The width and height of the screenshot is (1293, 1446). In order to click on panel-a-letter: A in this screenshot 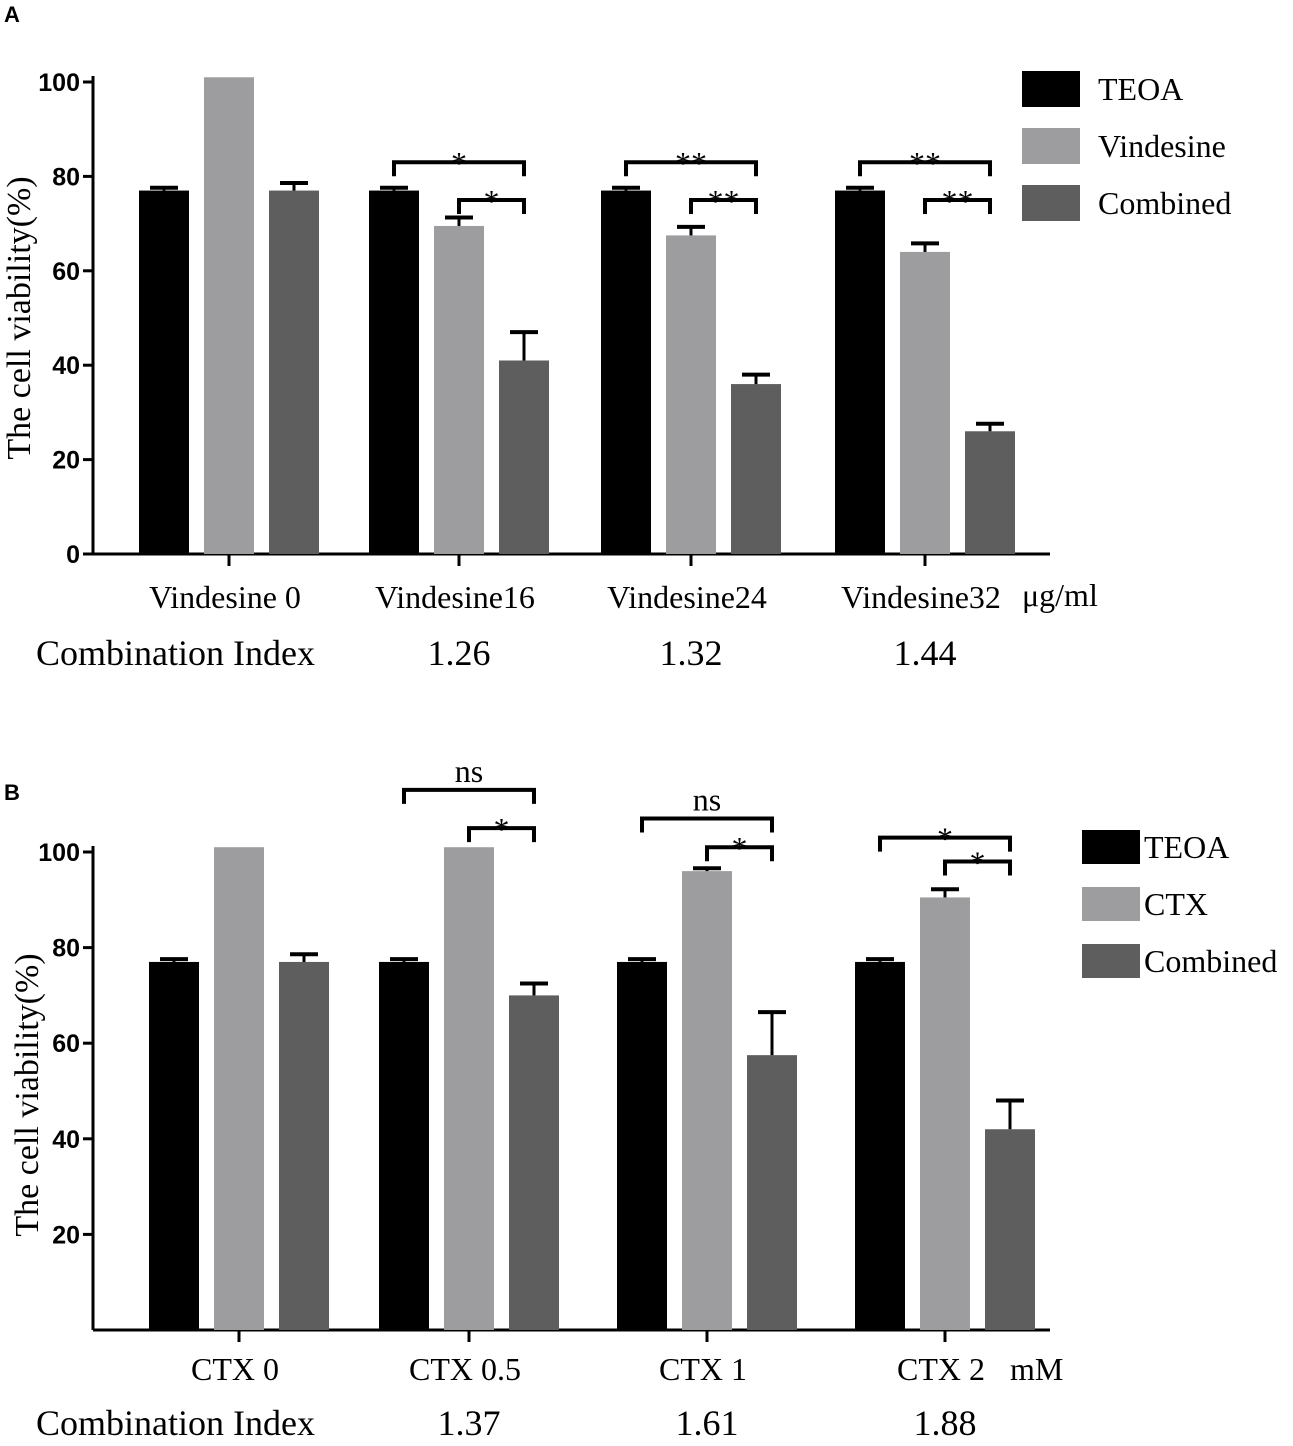, I will do `click(12, 14)`.